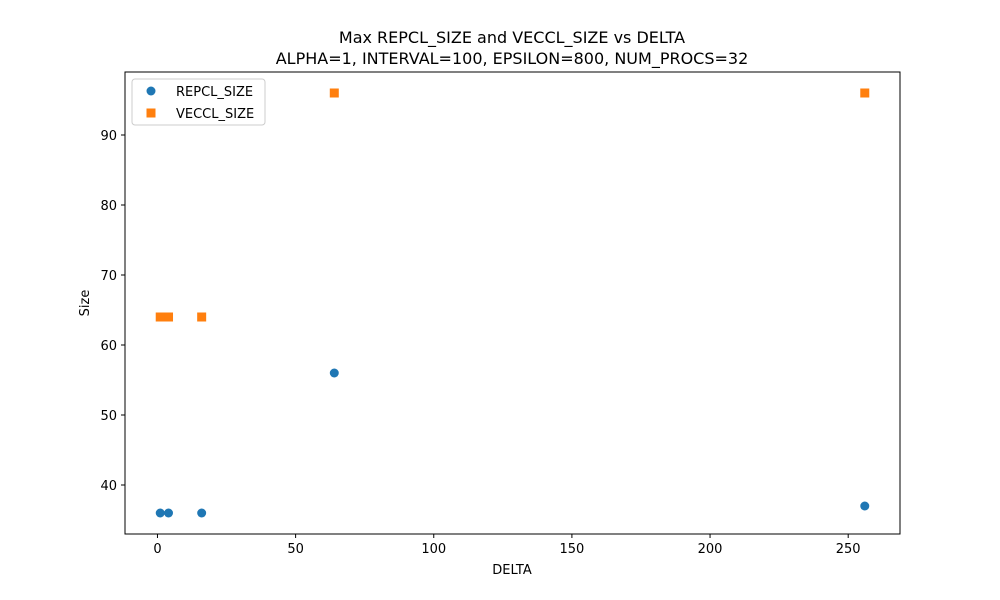 This screenshot has height=600, width=1000. What do you see at coordinates (512, 570) in the screenshot?
I see `x-axis-label: DELTA` at bounding box center [512, 570].